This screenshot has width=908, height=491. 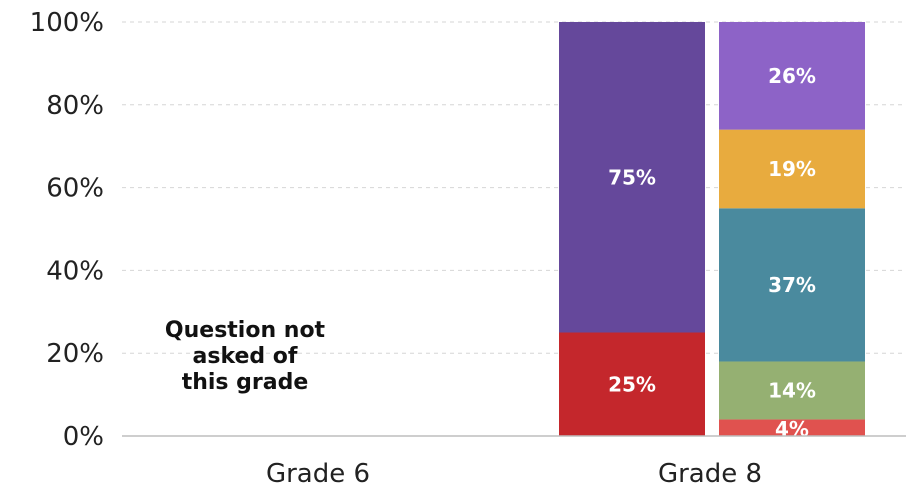 I want to click on data-label: 4%, so click(x=792, y=429).